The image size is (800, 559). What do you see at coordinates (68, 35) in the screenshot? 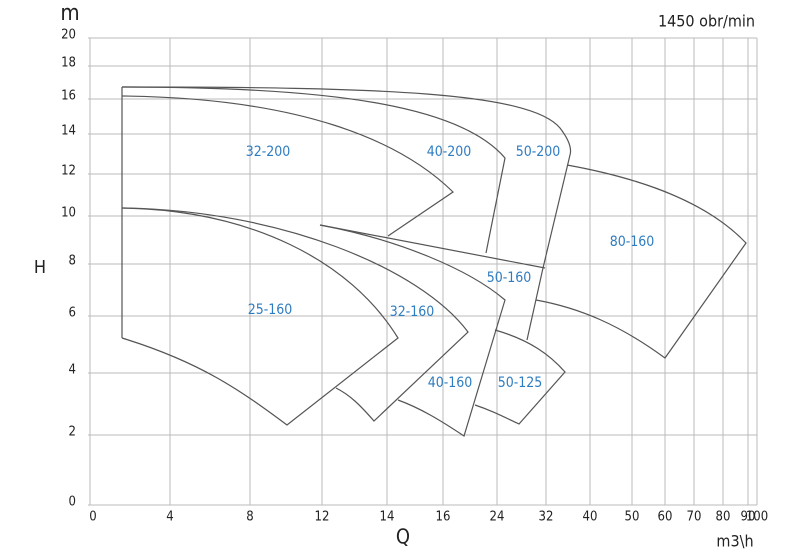
I see `y-tick-label: 20` at bounding box center [68, 35].